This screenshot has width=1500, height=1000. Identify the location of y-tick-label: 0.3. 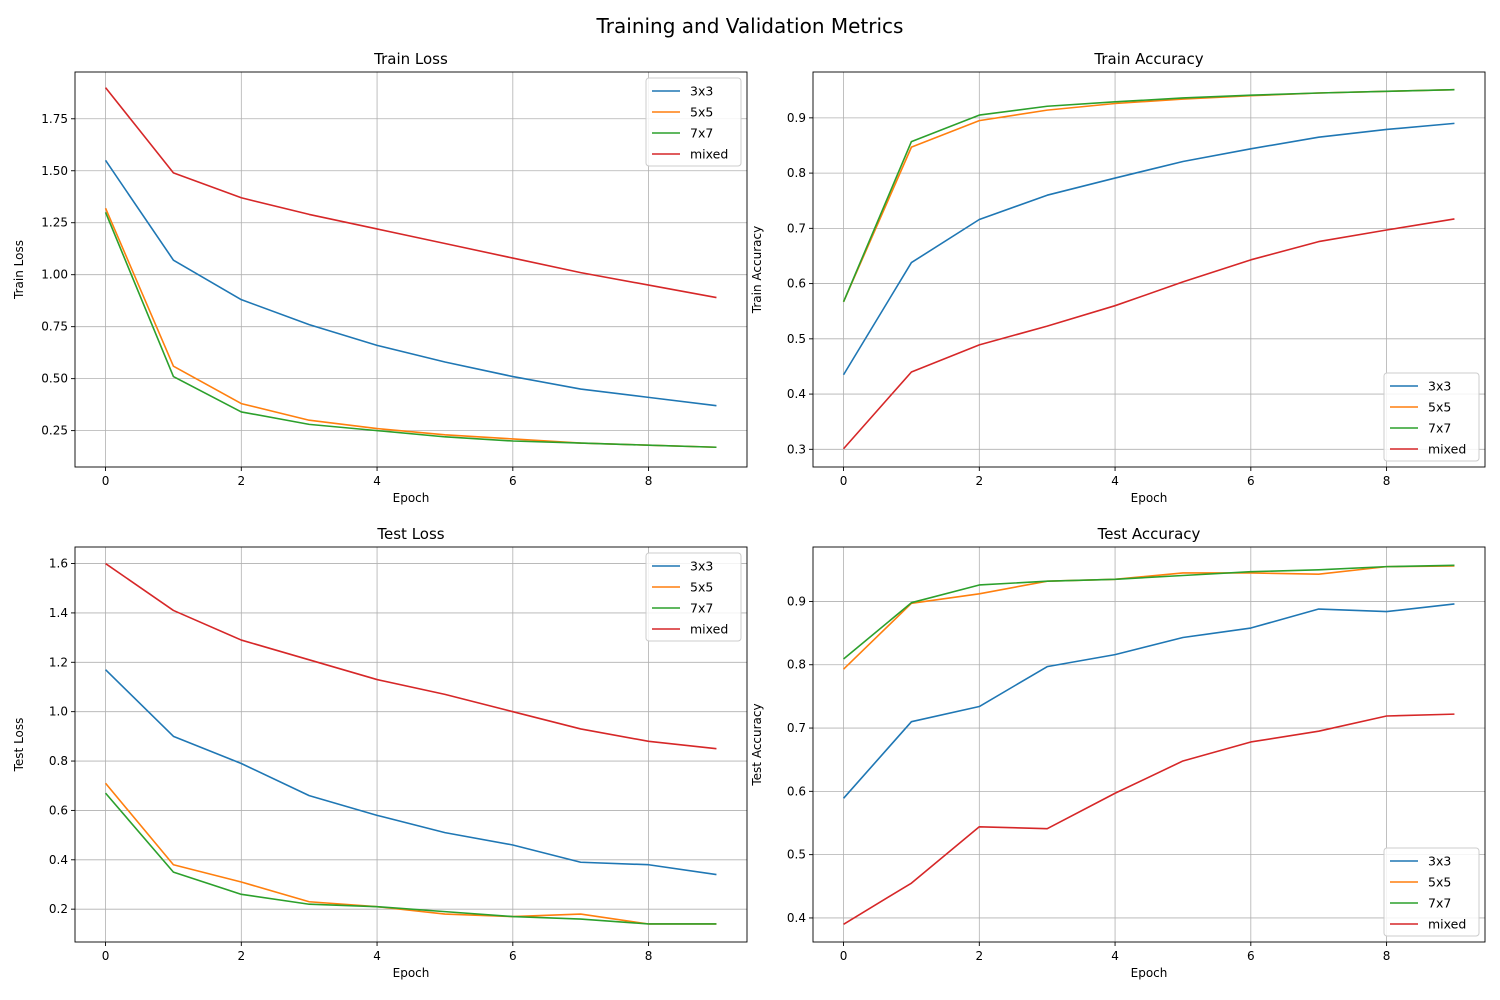
(796, 449).